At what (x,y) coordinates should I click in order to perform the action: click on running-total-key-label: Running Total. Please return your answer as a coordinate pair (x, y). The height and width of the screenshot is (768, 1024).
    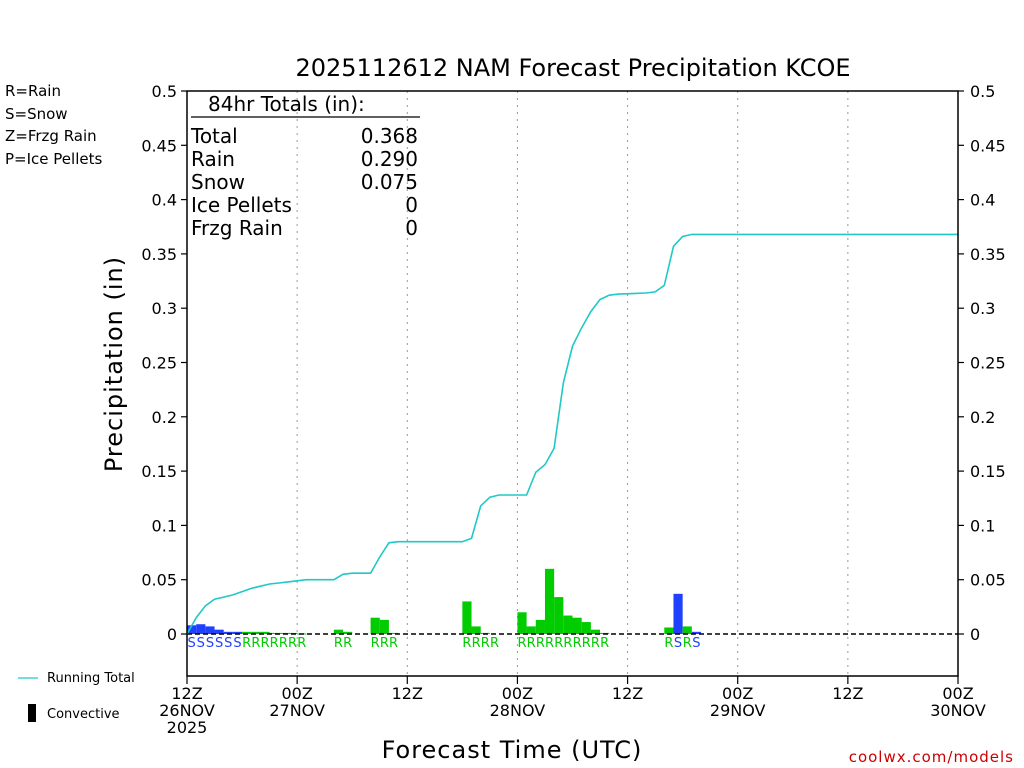
    Looking at the image, I should click on (91, 678).